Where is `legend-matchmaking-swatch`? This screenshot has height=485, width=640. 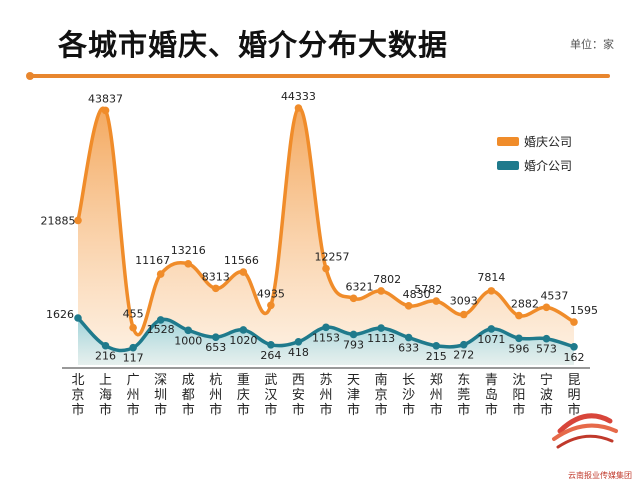
legend-matchmaking-swatch is located at coordinates (508, 165).